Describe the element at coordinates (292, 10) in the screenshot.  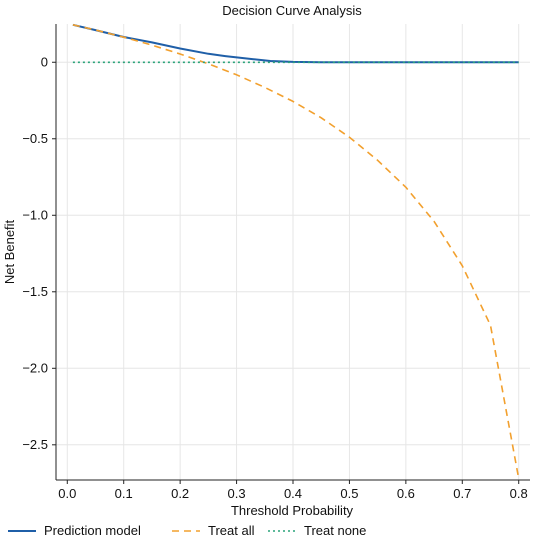
I see `chart-title: Decision Curve Analysis` at that location.